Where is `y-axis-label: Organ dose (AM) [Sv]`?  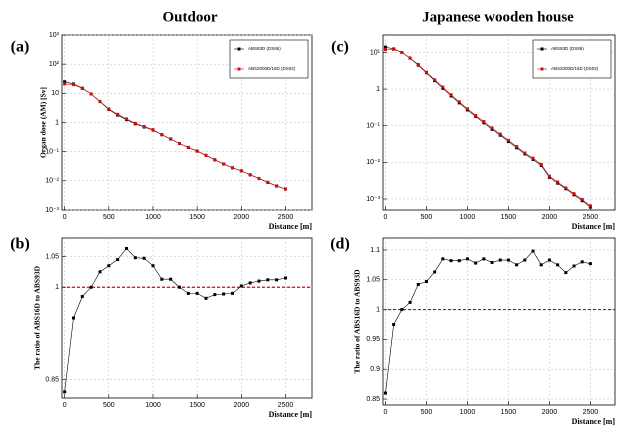 y-axis-label: Organ dose (AM) [Sv] is located at coordinates (43, 122).